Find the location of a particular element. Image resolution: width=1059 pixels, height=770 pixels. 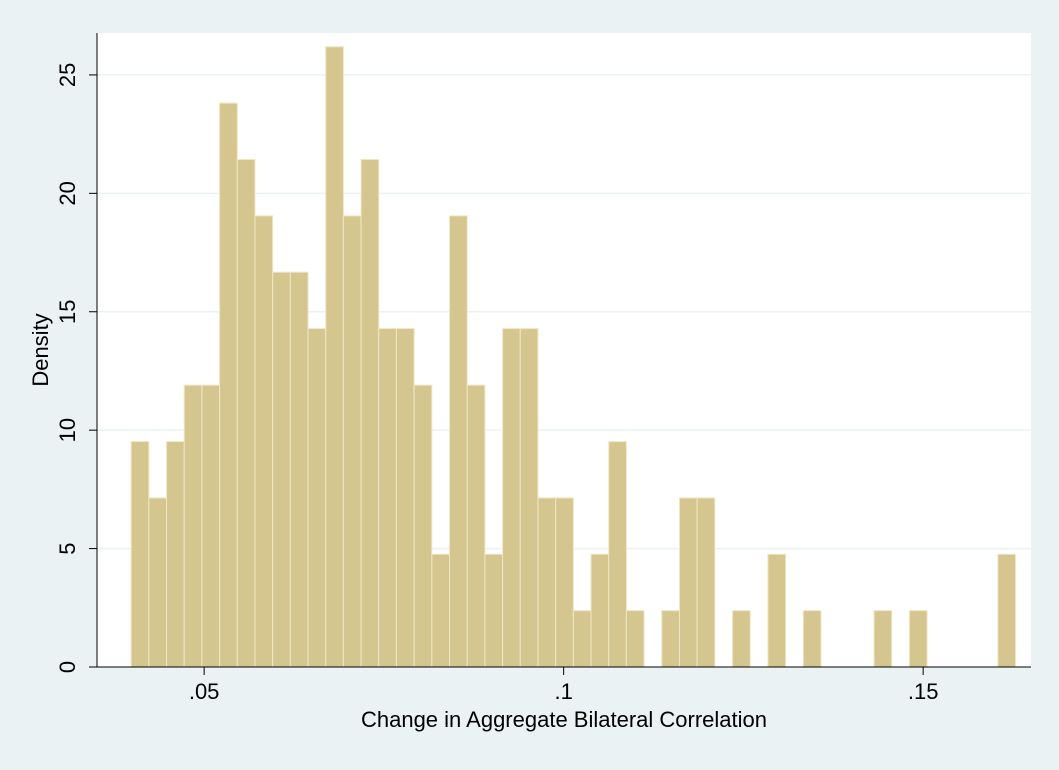

y-tick-label: 0 is located at coordinates (67, 667).